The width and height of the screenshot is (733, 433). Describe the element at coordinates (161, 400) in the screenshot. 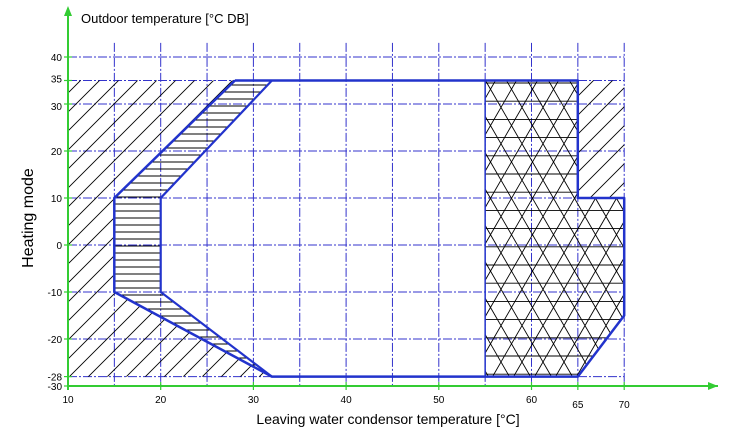

I see `x-tick-label: 20` at that location.